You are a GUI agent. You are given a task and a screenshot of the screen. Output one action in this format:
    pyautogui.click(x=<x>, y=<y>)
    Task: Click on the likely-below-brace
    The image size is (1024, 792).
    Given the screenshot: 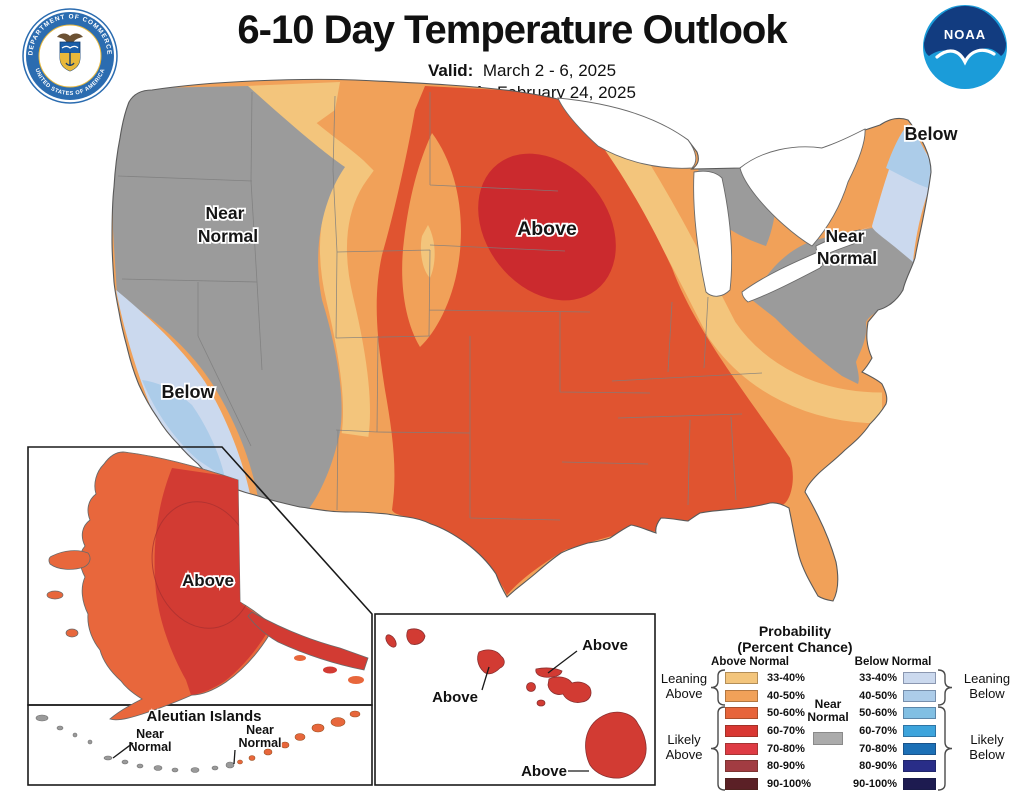 What is the action you would take?
    pyautogui.click(x=945, y=748)
    